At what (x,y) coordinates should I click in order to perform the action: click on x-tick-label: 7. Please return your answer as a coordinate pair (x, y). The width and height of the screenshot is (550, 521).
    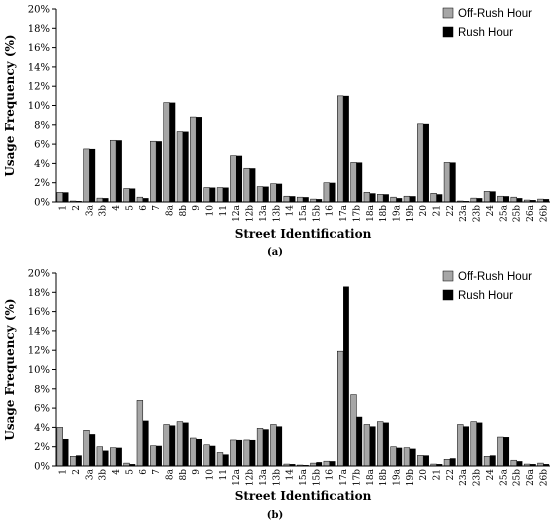
    Looking at the image, I should click on (157, 208).